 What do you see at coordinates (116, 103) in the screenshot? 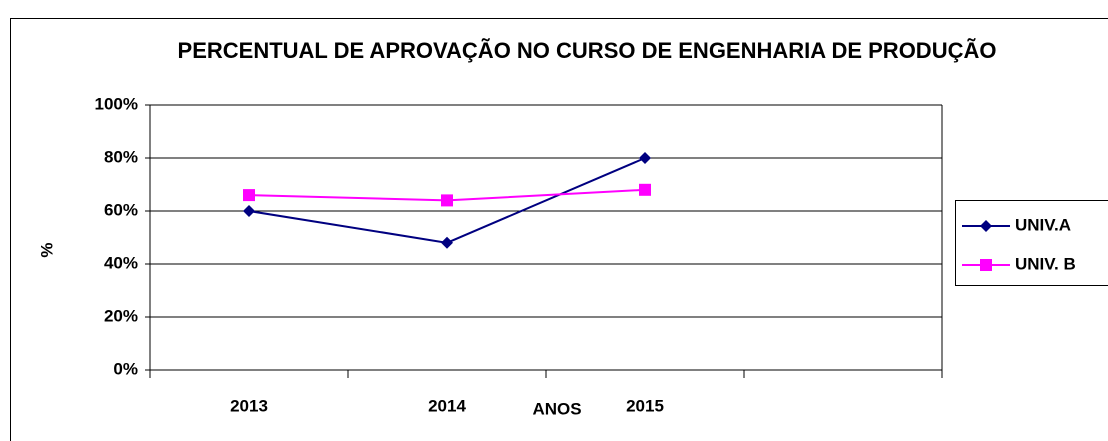
I see `y-tick-label: 100%` at bounding box center [116, 103].